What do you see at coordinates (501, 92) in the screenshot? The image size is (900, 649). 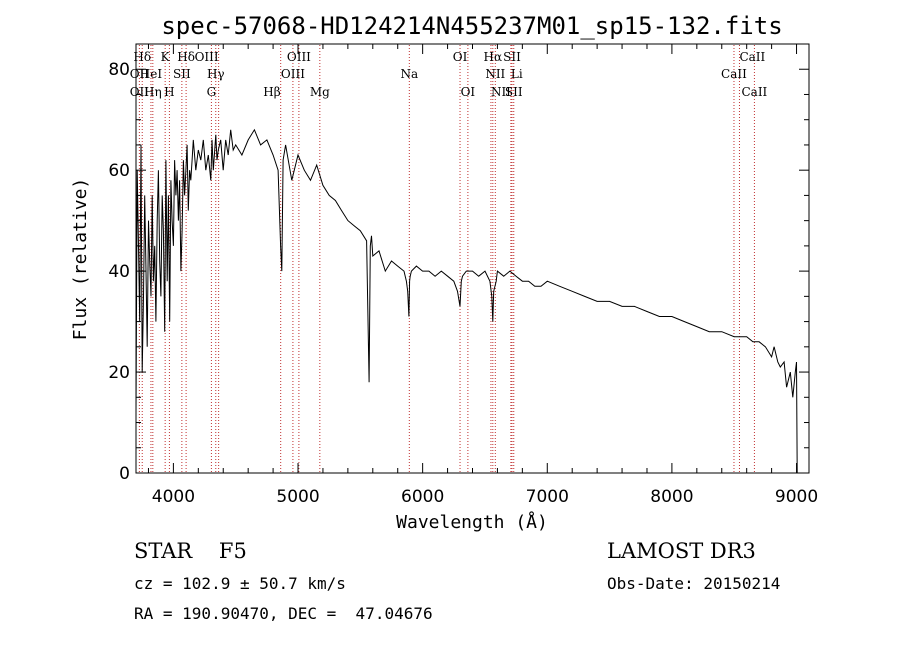 I see `line-label-25: NII` at bounding box center [501, 92].